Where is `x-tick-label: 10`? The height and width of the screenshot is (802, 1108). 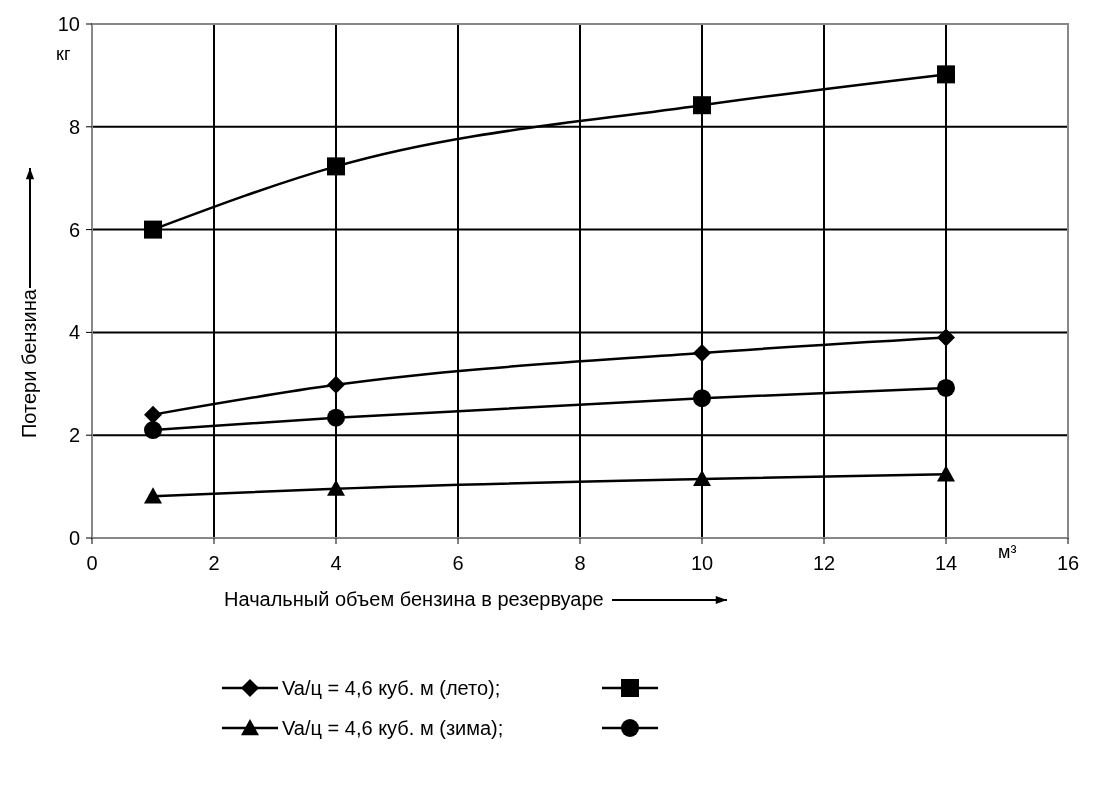
x-tick-label: 10 is located at coordinates (702, 563).